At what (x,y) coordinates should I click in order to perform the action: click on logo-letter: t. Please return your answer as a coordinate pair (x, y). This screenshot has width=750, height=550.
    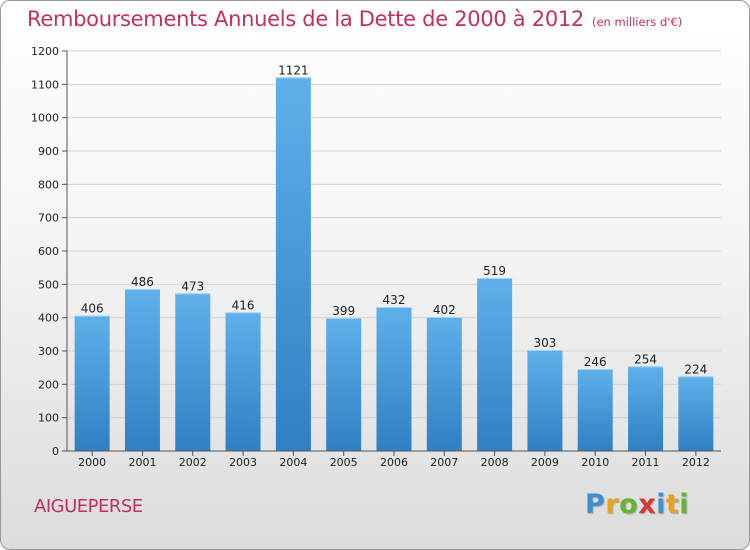
    Looking at the image, I should click on (672, 504).